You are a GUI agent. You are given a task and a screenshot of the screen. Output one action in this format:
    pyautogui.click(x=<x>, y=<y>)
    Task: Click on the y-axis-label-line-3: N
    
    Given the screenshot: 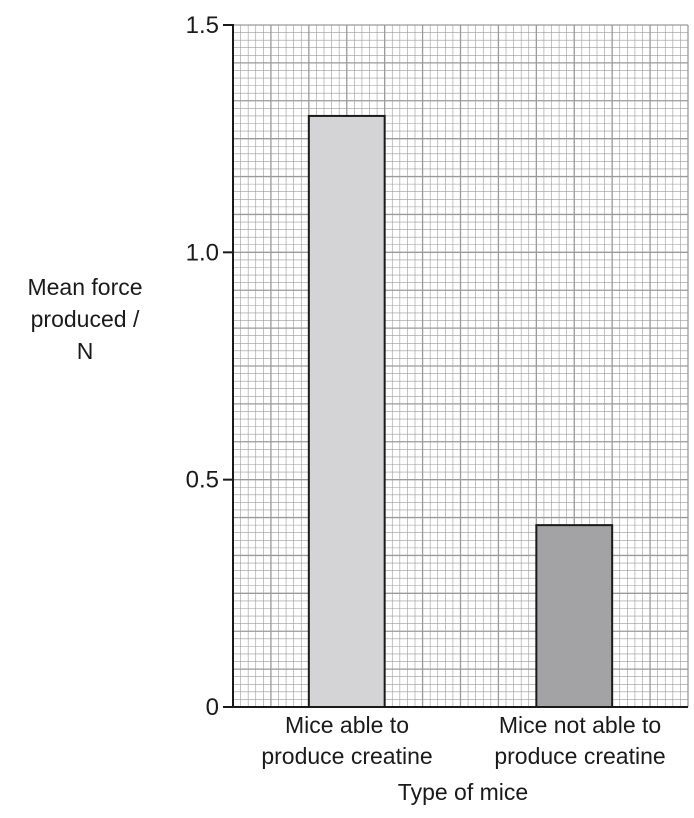 What is the action you would take?
    pyautogui.click(x=85, y=351)
    